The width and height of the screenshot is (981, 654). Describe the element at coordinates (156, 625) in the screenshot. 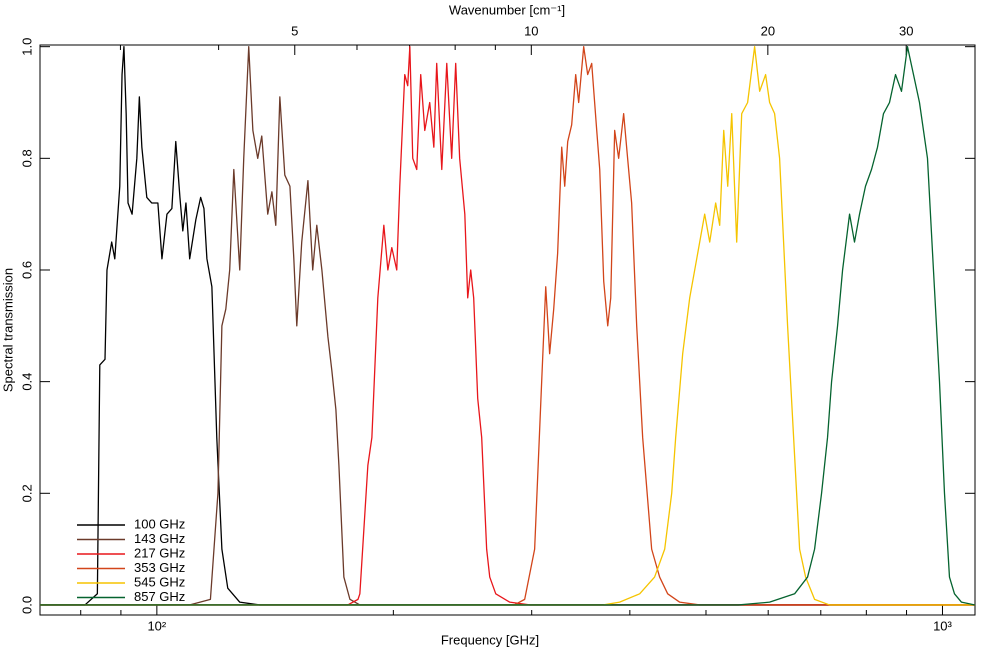

I see `x-tick-label: 10²` at that location.